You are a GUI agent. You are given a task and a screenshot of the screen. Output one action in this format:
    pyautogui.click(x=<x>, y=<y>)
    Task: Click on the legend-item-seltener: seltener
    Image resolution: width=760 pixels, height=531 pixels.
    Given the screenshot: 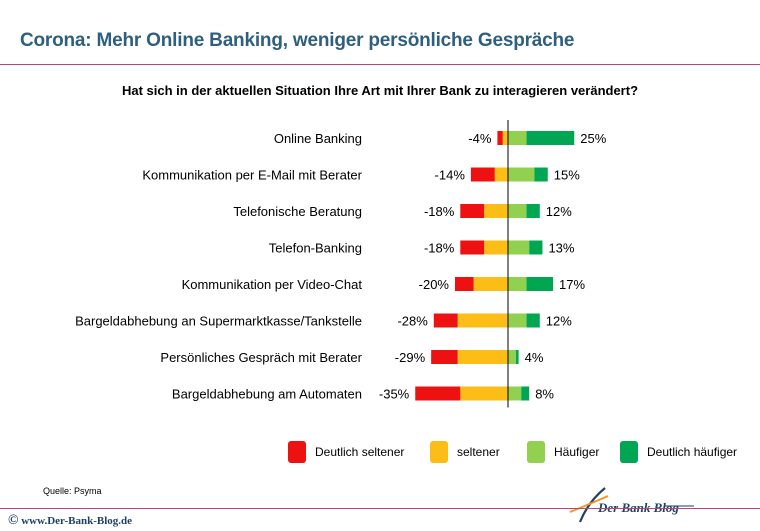 What is the action you would take?
    pyautogui.click(x=465, y=452)
    